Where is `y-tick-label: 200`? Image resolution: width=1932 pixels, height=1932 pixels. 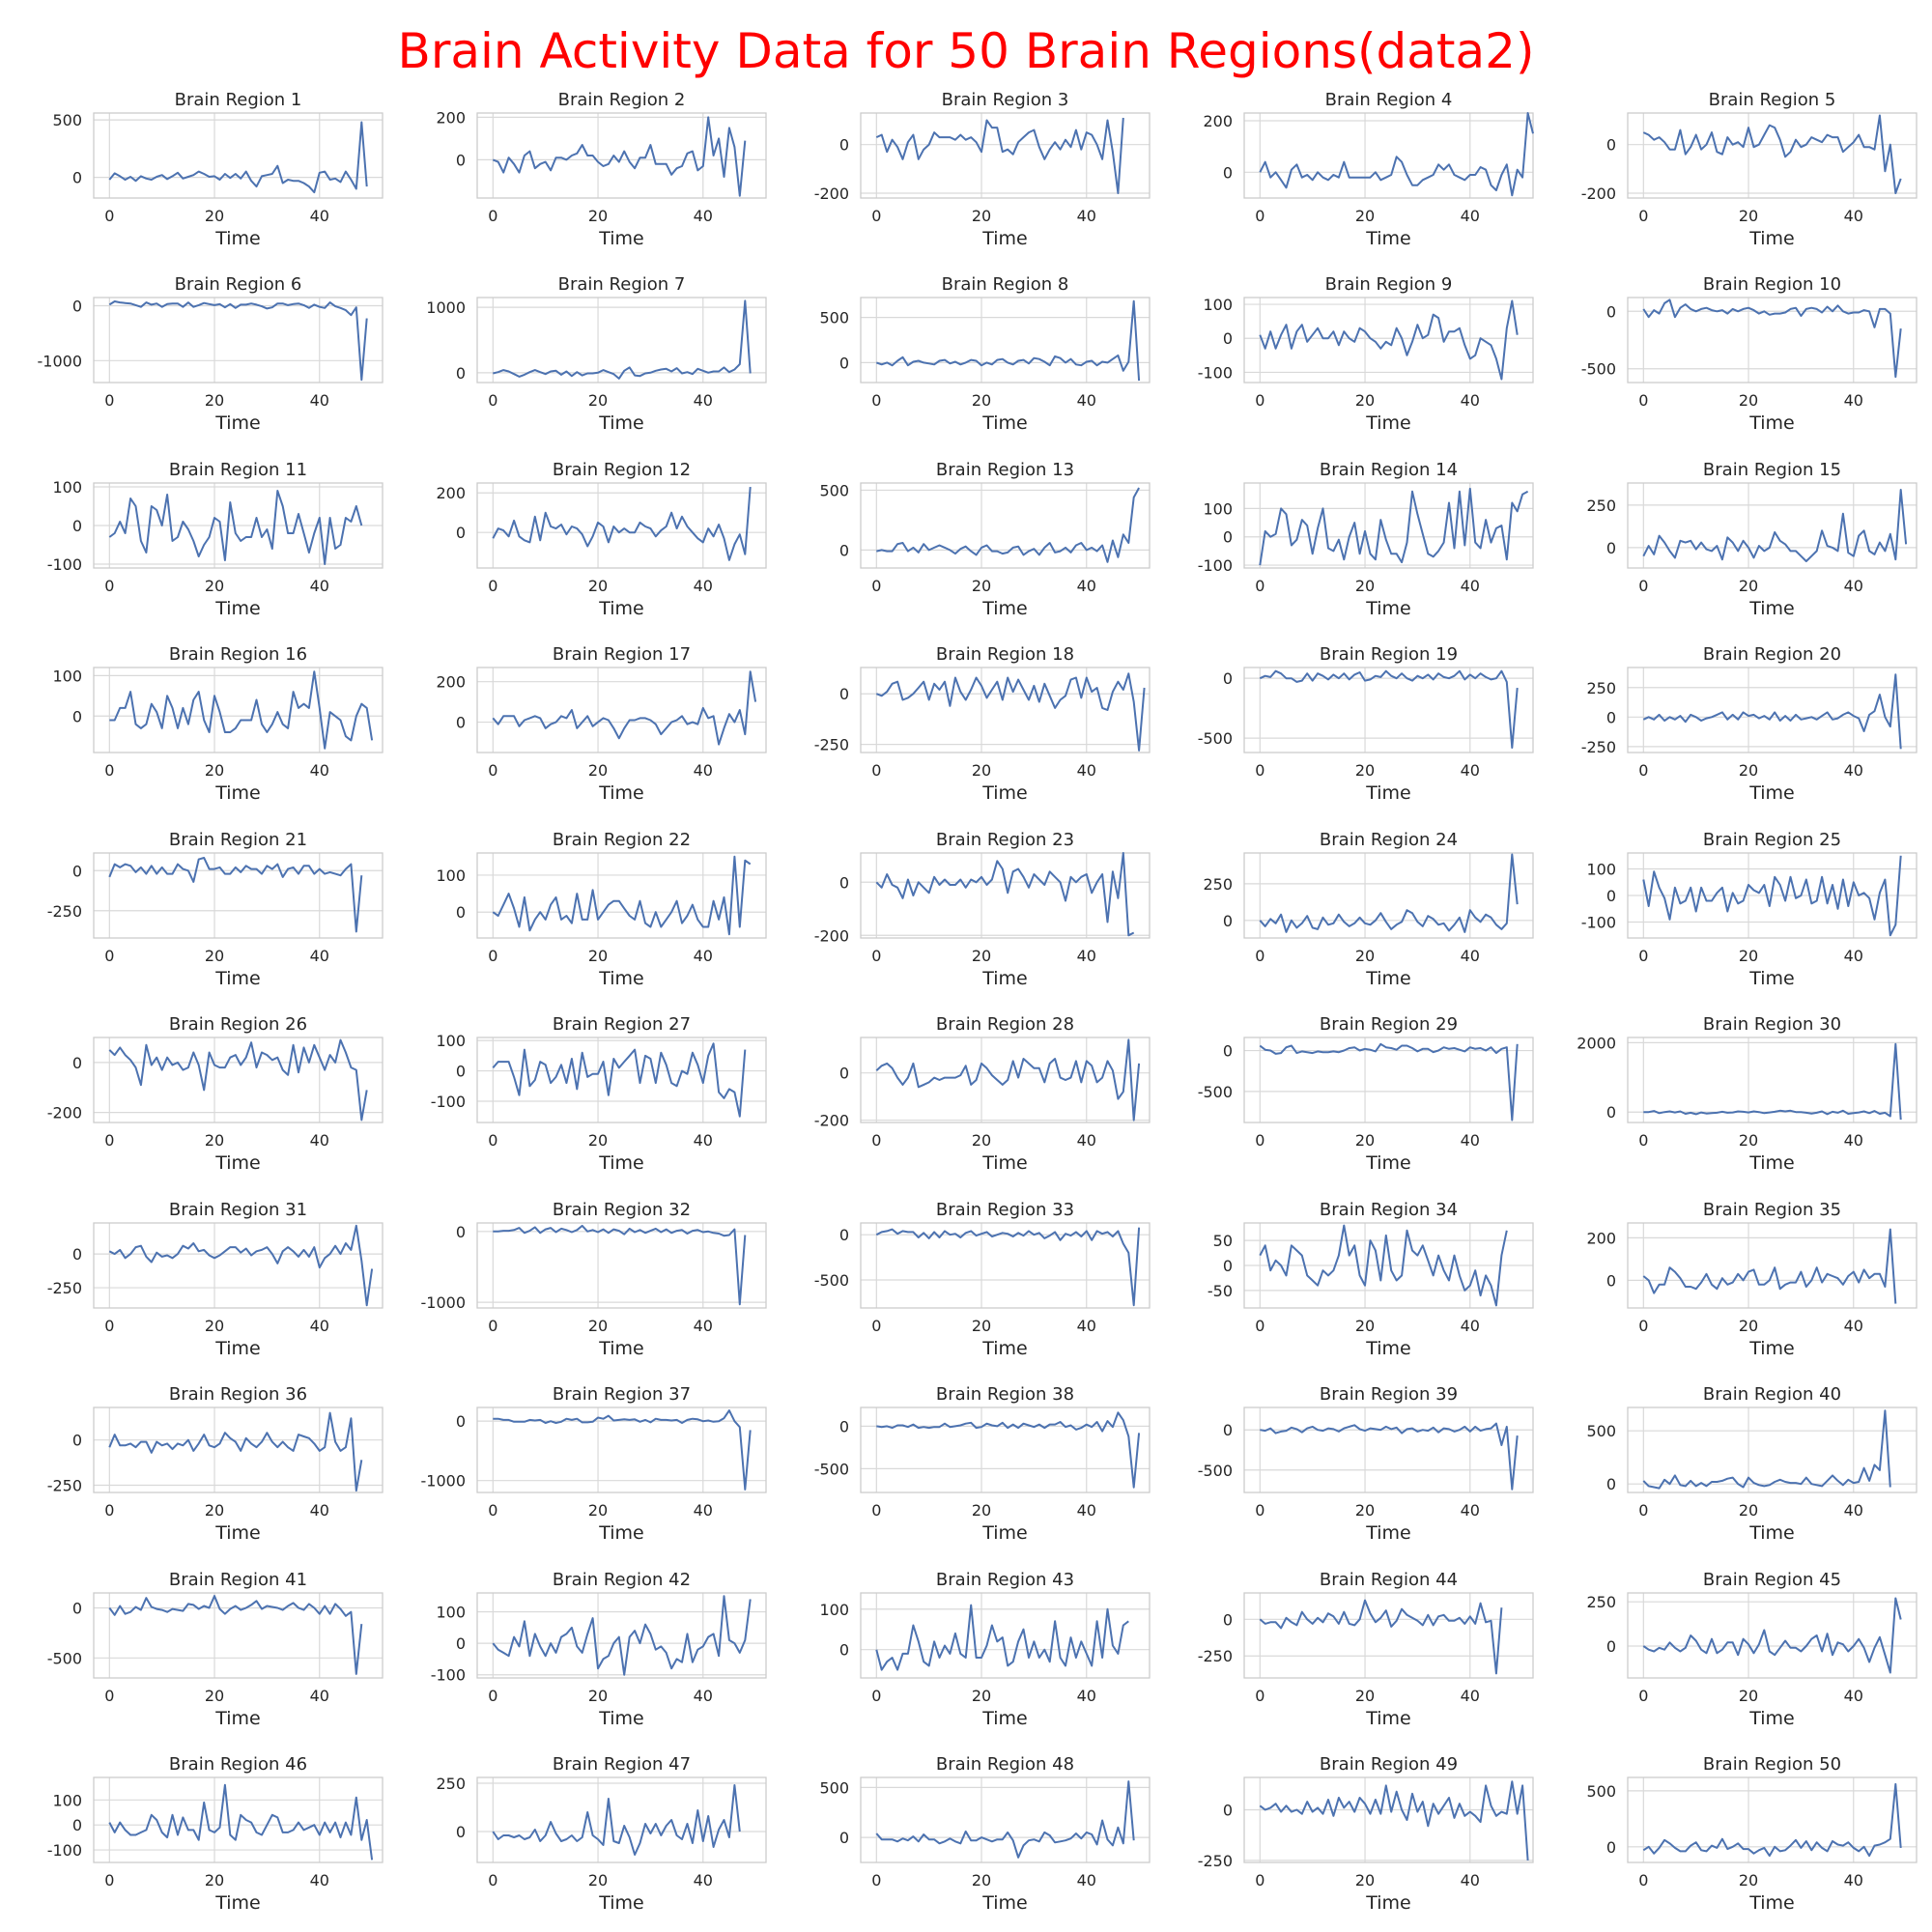
y-tick-label: 200 is located at coordinates (451, 117).